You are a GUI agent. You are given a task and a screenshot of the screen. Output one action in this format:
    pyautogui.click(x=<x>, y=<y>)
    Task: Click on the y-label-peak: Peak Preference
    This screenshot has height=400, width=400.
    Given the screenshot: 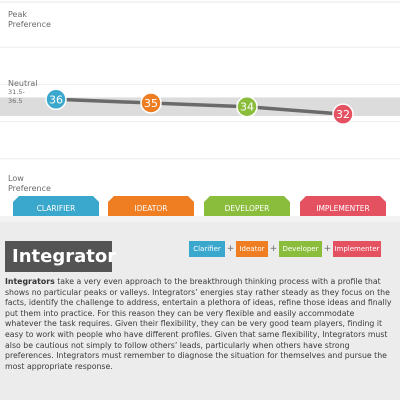 What is the action you would take?
    pyautogui.click(x=29, y=19)
    